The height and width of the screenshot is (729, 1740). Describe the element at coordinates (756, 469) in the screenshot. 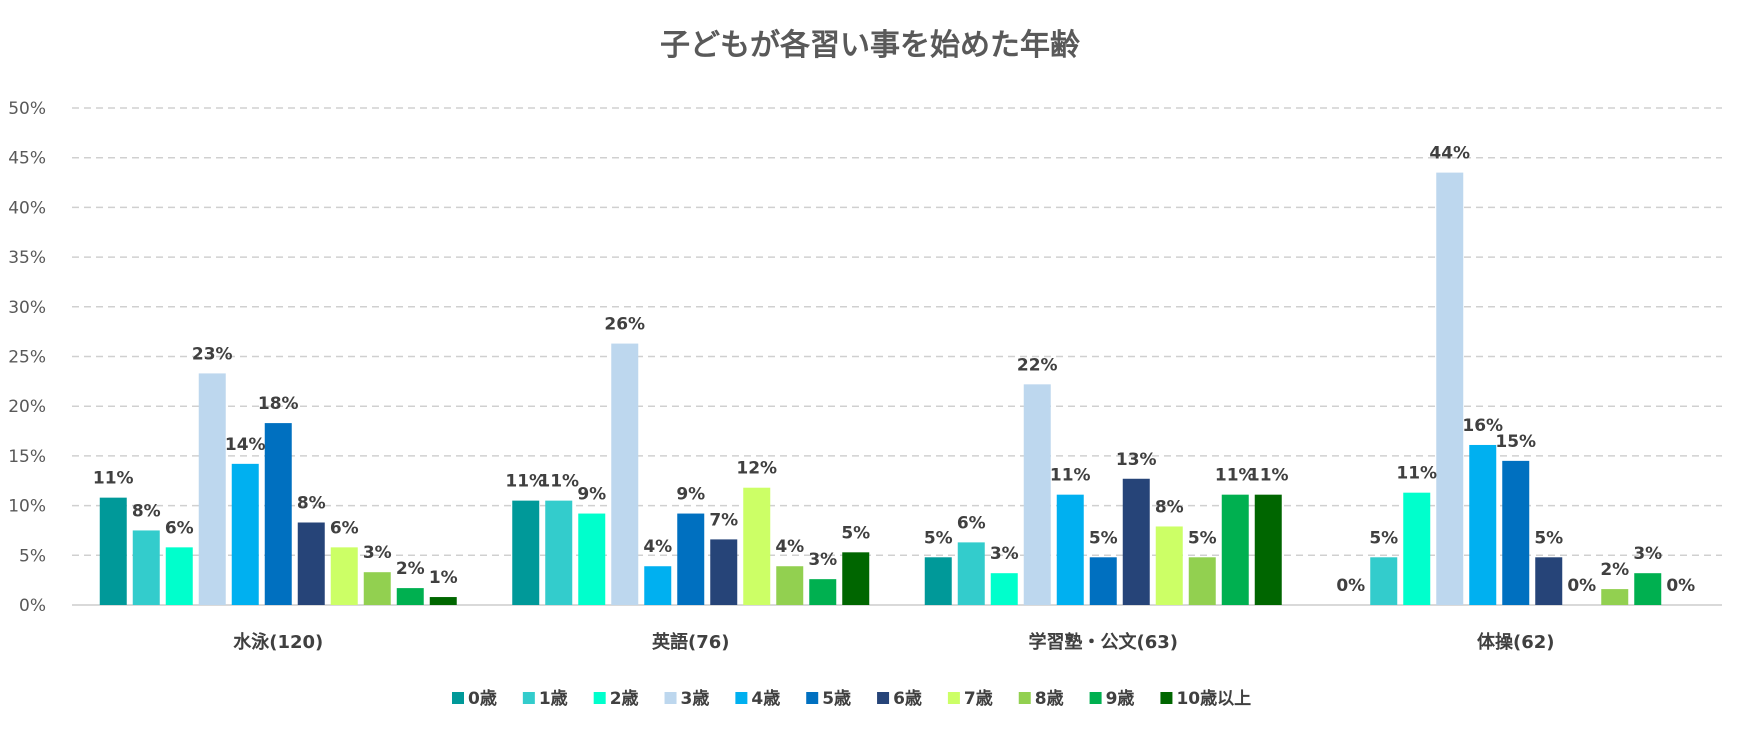

I see `data-label: 12%` at that location.